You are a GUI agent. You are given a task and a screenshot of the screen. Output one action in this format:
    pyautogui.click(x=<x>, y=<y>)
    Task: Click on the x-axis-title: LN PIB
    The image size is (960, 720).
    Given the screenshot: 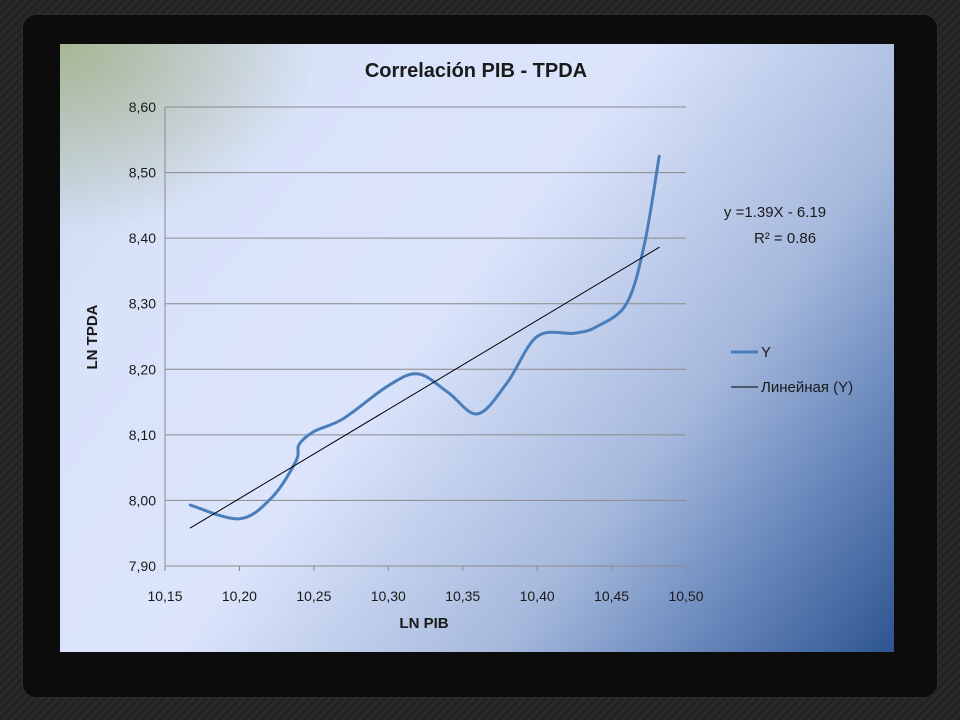 What is the action you would take?
    pyautogui.click(x=423, y=623)
    